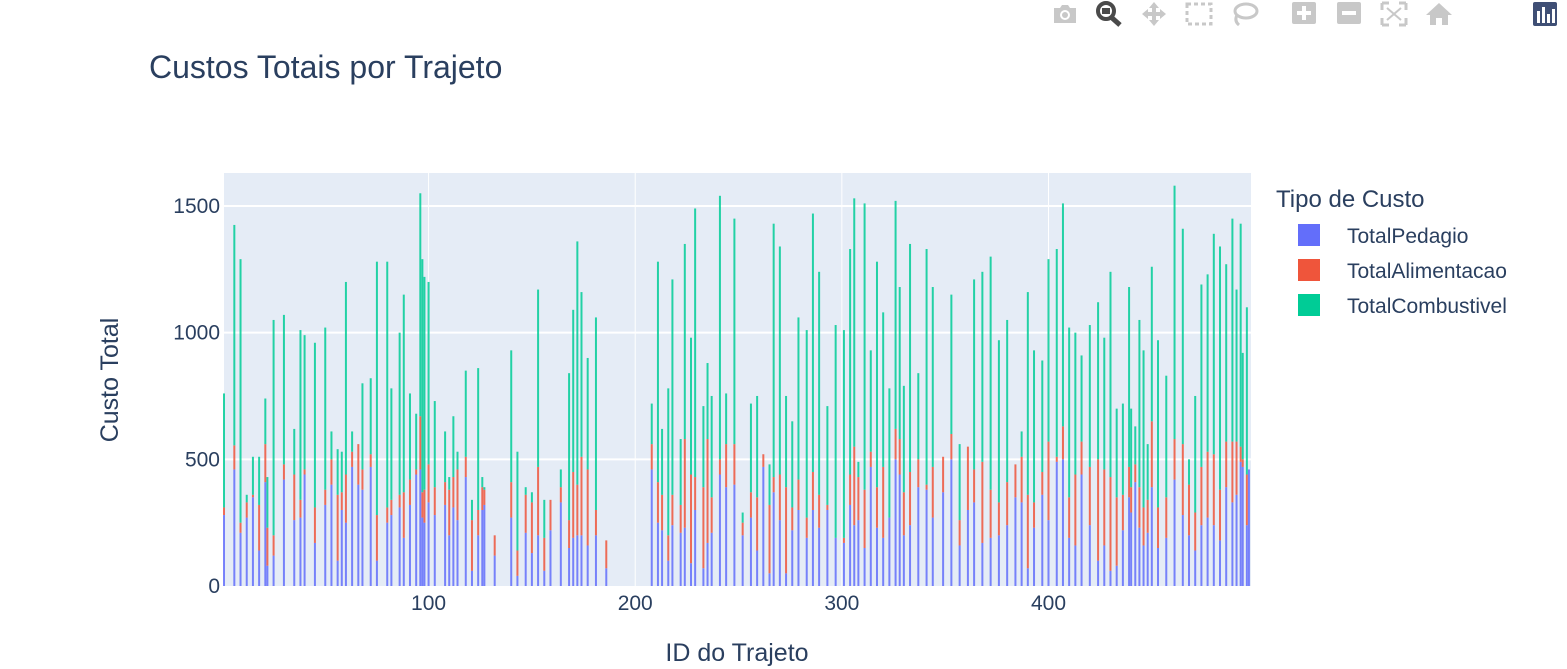 The height and width of the screenshot is (669, 1567). I want to click on legend-label: TotalPedagio, so click(1407, 236).